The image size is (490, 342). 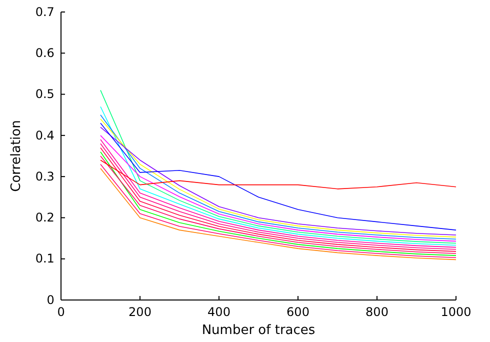 What do you see at coordinates (44, 135) in the screenshot?
I see `y-tick-label: 0.4` at bounding box center [44, 135].